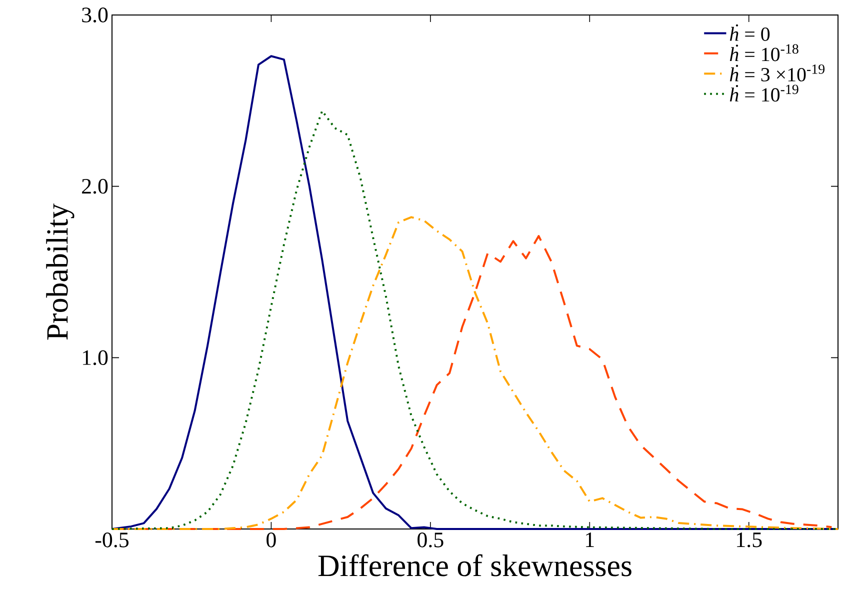  Describe the element at coordinates (764, 93) in the screenshot. I see `legend-label: ḣ = 10$^{-19}$` at that location.